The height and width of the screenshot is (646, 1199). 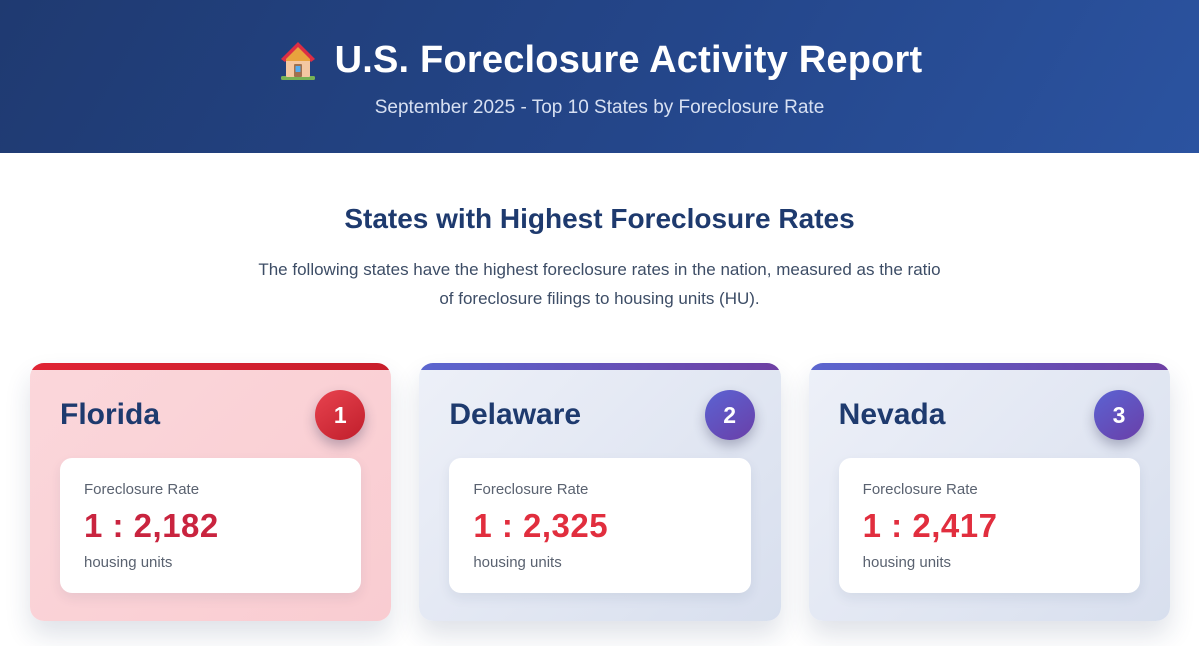 I want to click on card-header: Florida 1, so click(x=210, y=405).